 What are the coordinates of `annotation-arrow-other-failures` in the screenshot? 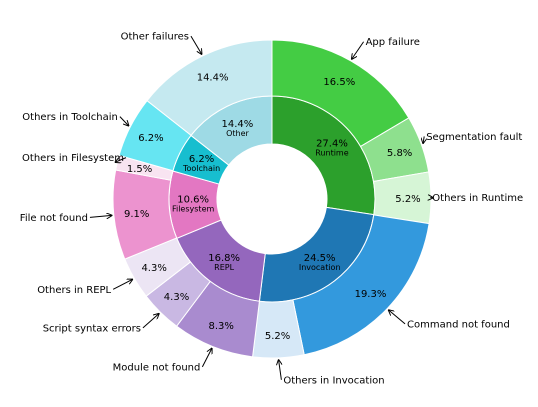 It's located at (196, 44).